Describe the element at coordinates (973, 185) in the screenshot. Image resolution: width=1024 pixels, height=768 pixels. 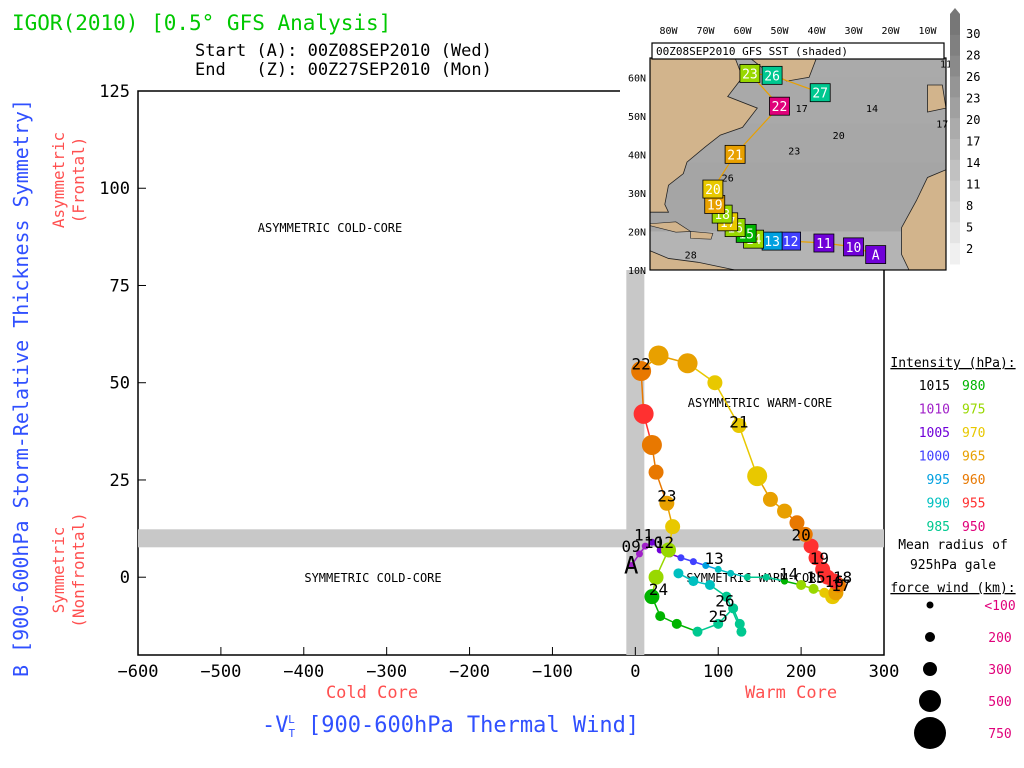
I see `inset-colorbar-label: 11` at that location.